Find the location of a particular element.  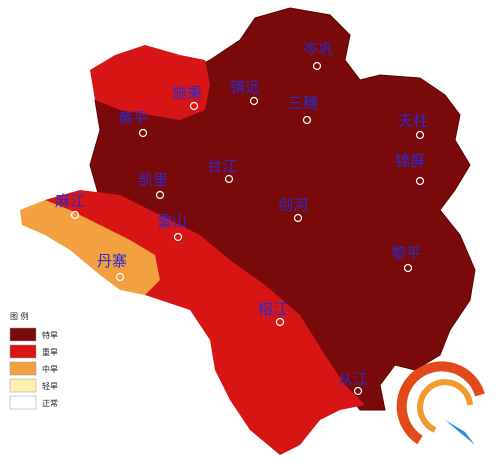

place-label: 三穗 is located at coordinates (303, 103).